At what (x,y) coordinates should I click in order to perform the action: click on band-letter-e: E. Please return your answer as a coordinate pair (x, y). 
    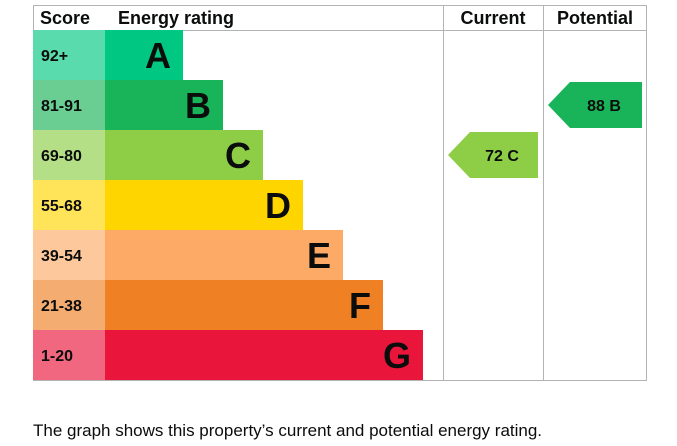
    Looking at the image, I should click on (319, 255).